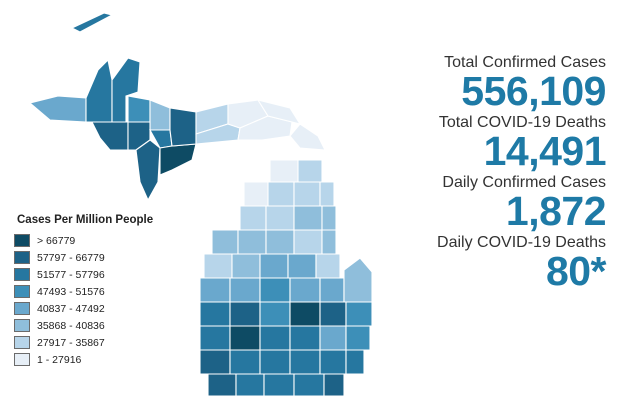 The height and width of the screenshot is (408, 624). Describe the element at coordinates (545, 151) in the screenshot. I see `stat-value-total-deaths: 14,491` at that location.